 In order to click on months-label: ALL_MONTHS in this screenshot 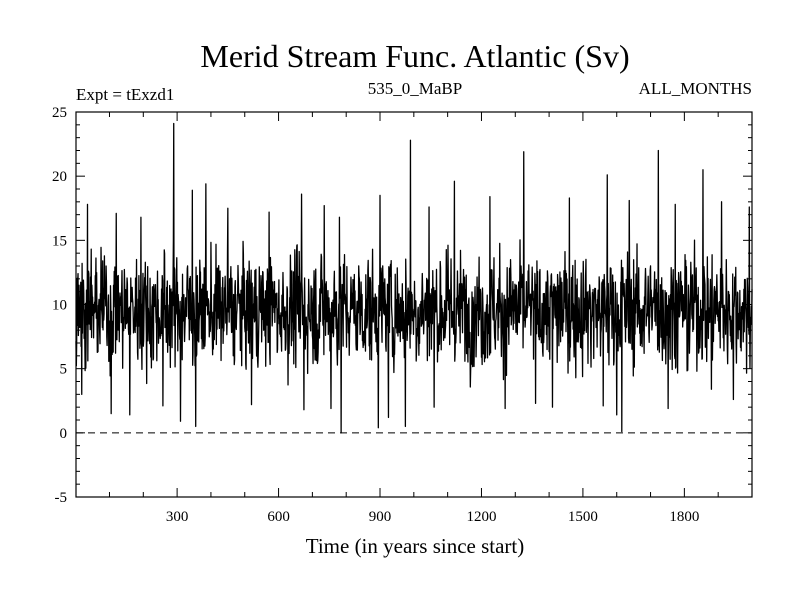, I will do `click(695, 88)`.